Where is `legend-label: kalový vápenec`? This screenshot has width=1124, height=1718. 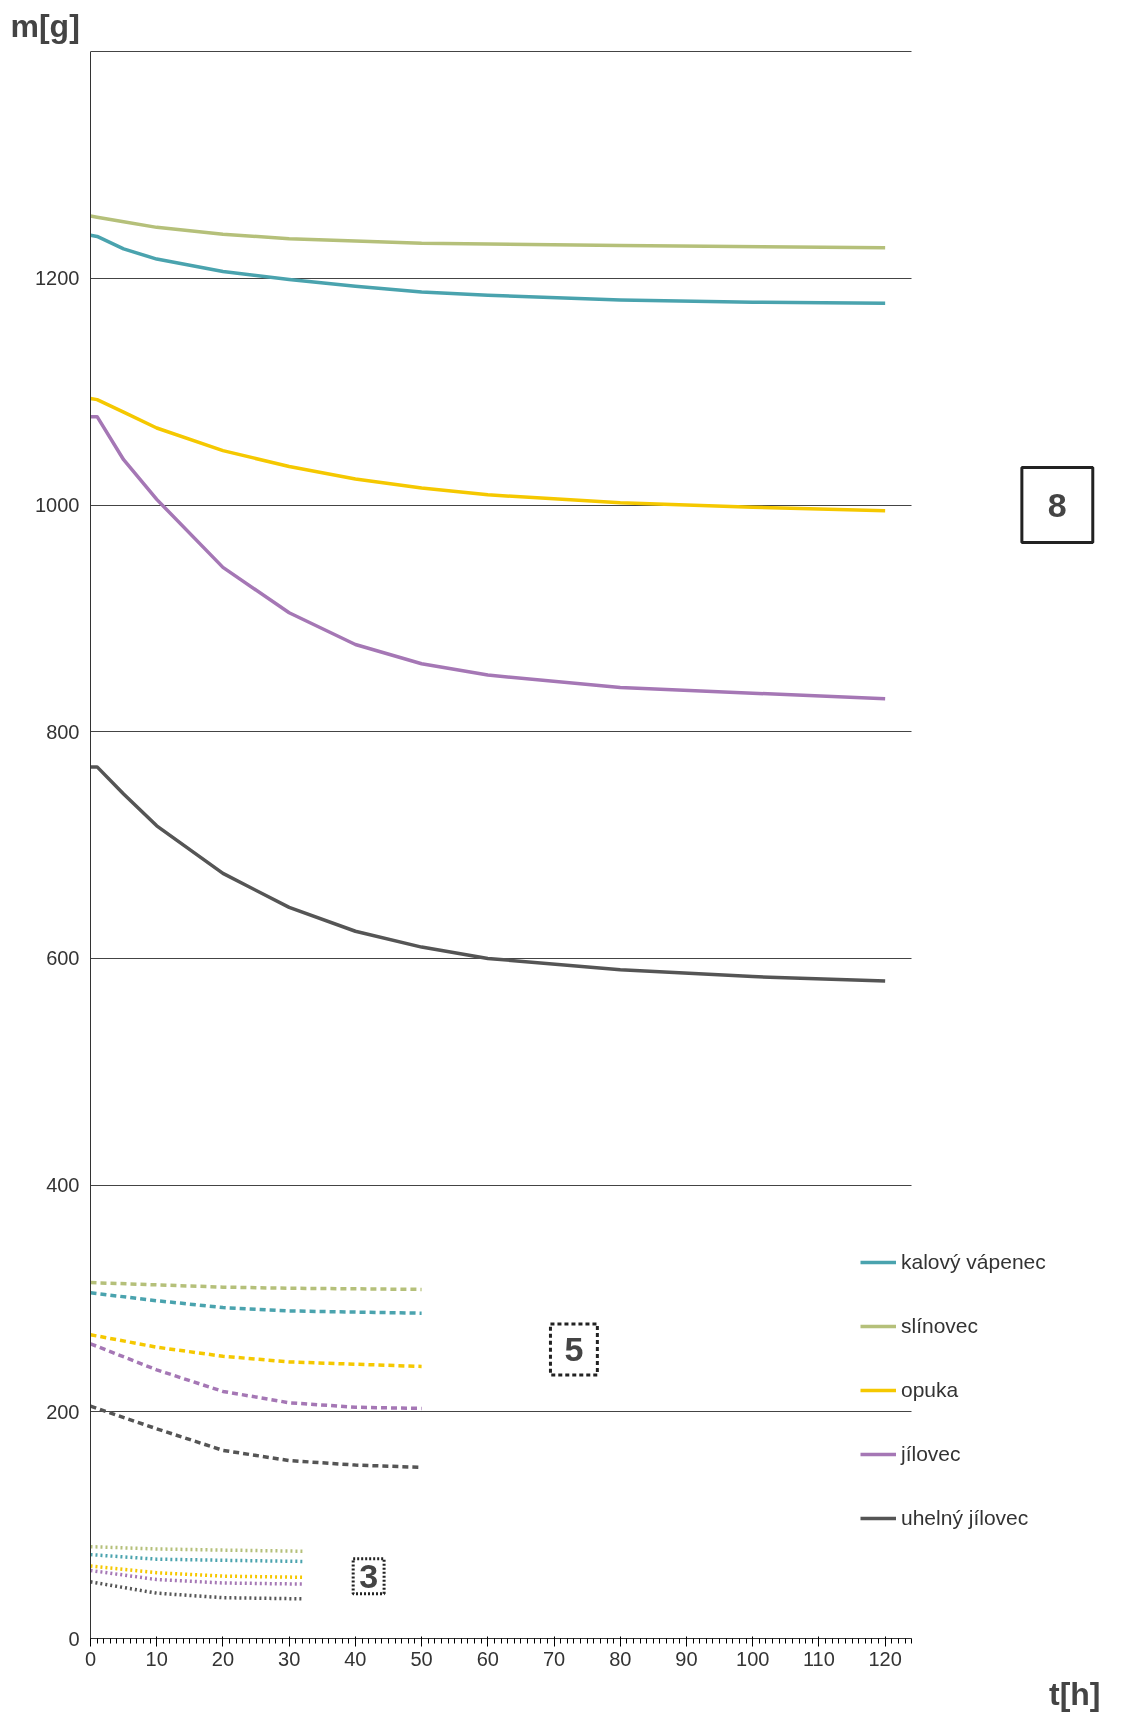 legend-label: kalový vápenec is located at coordinates (973, 1262).